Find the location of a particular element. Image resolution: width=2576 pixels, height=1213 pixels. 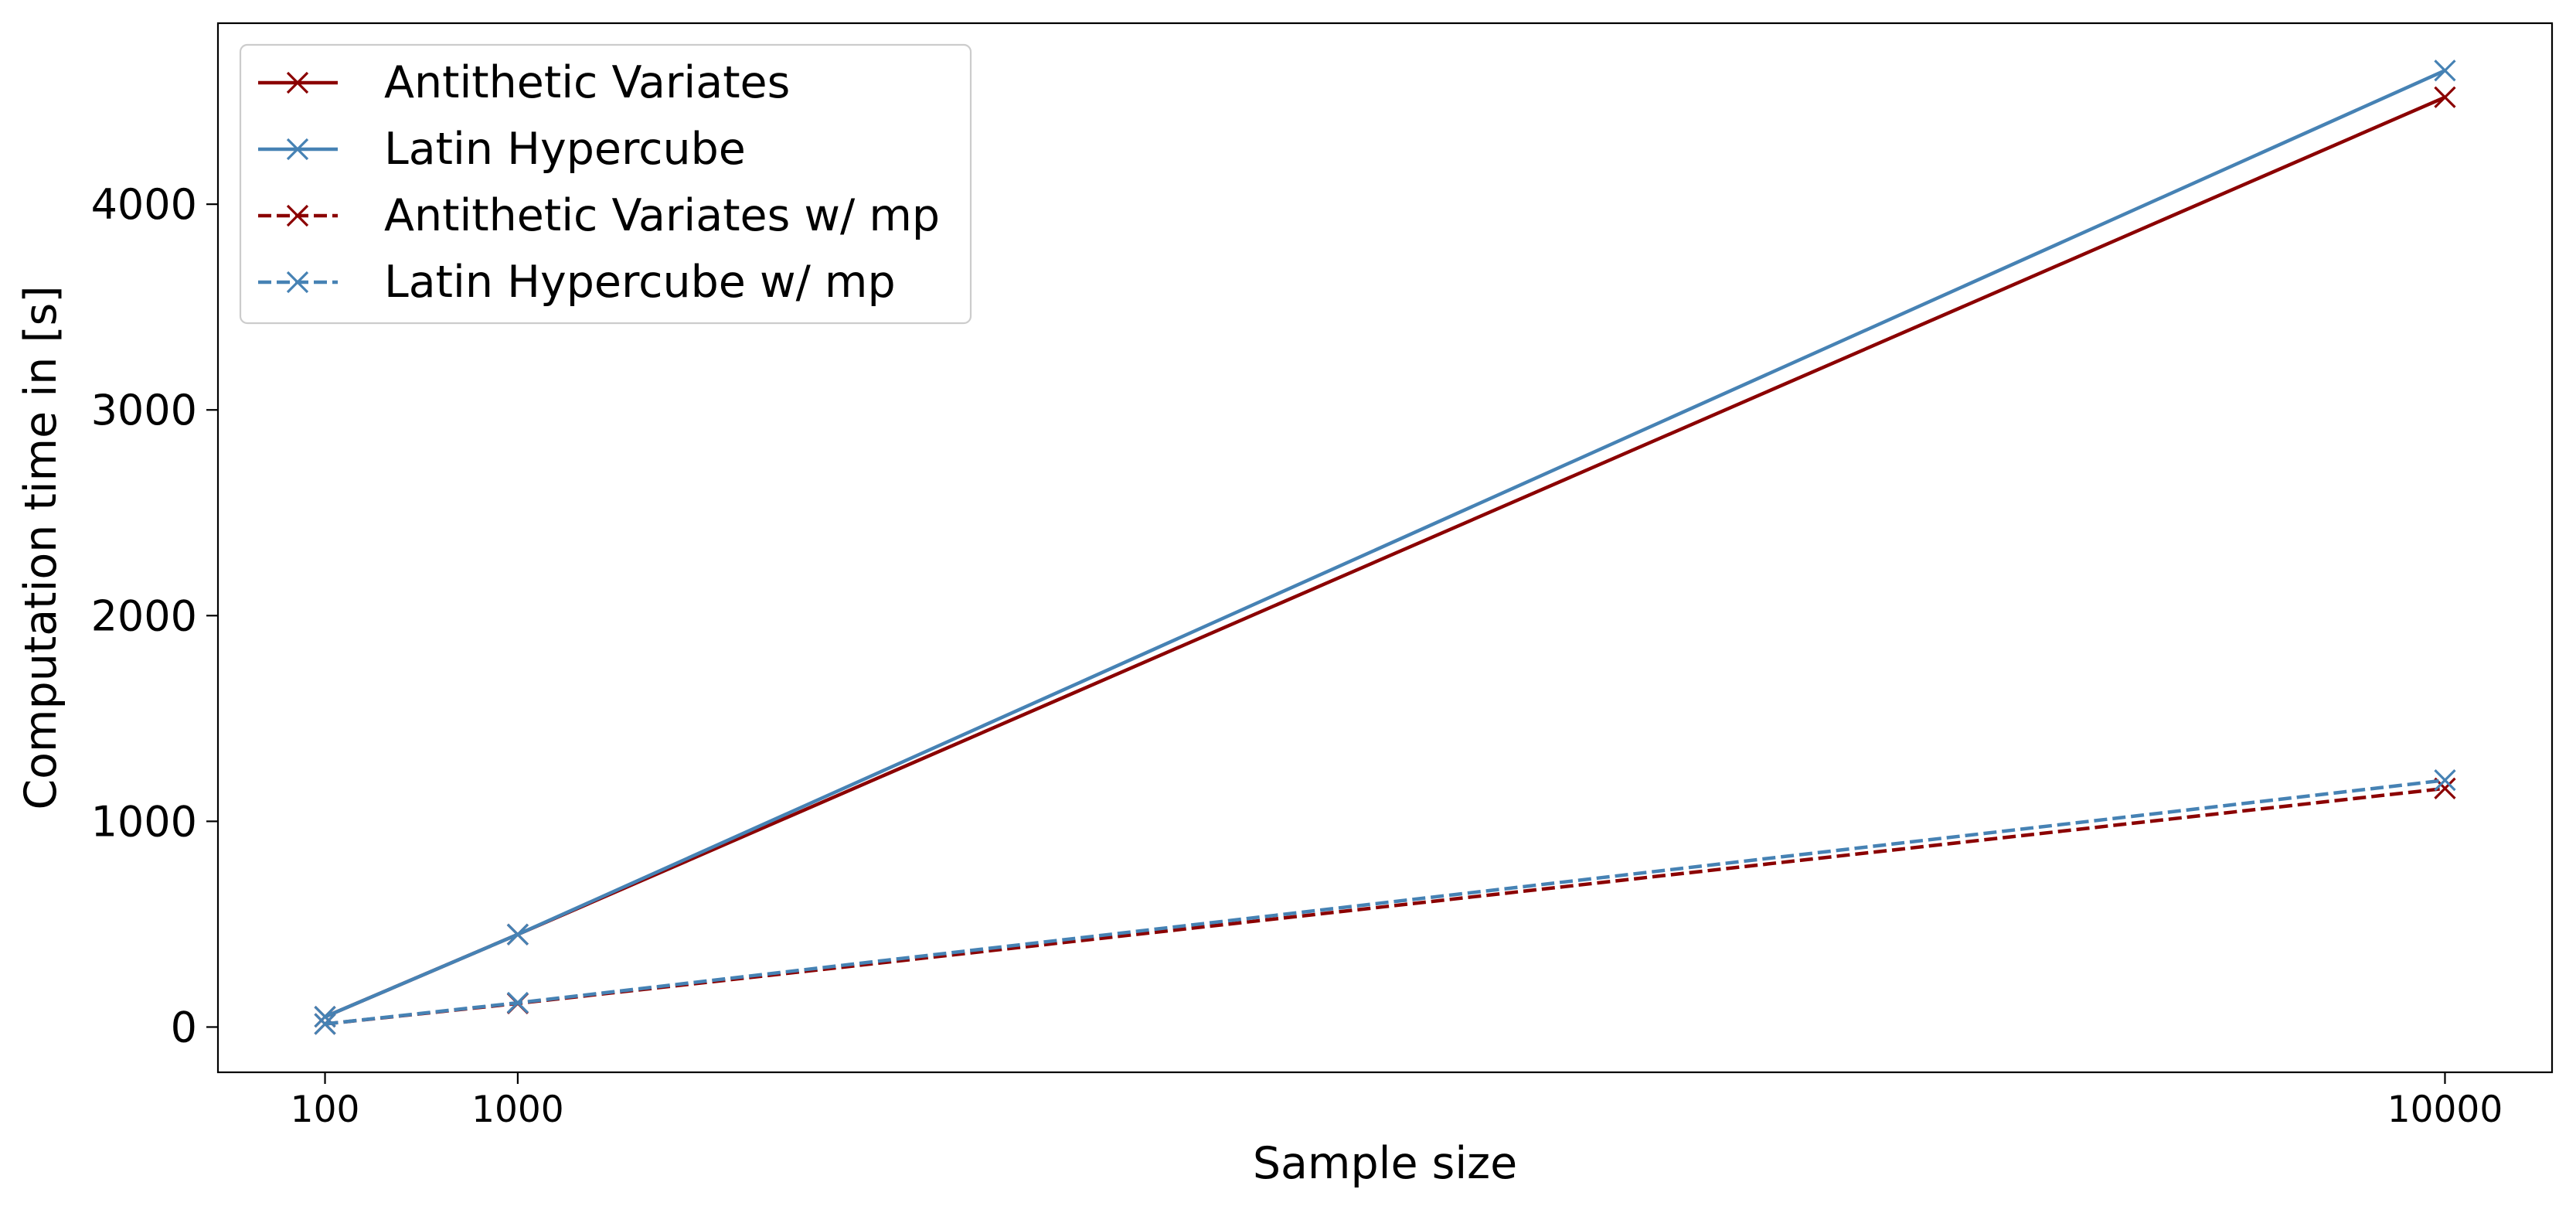

legend-item: Latin Hypercube is located at coordinates (502, 150).